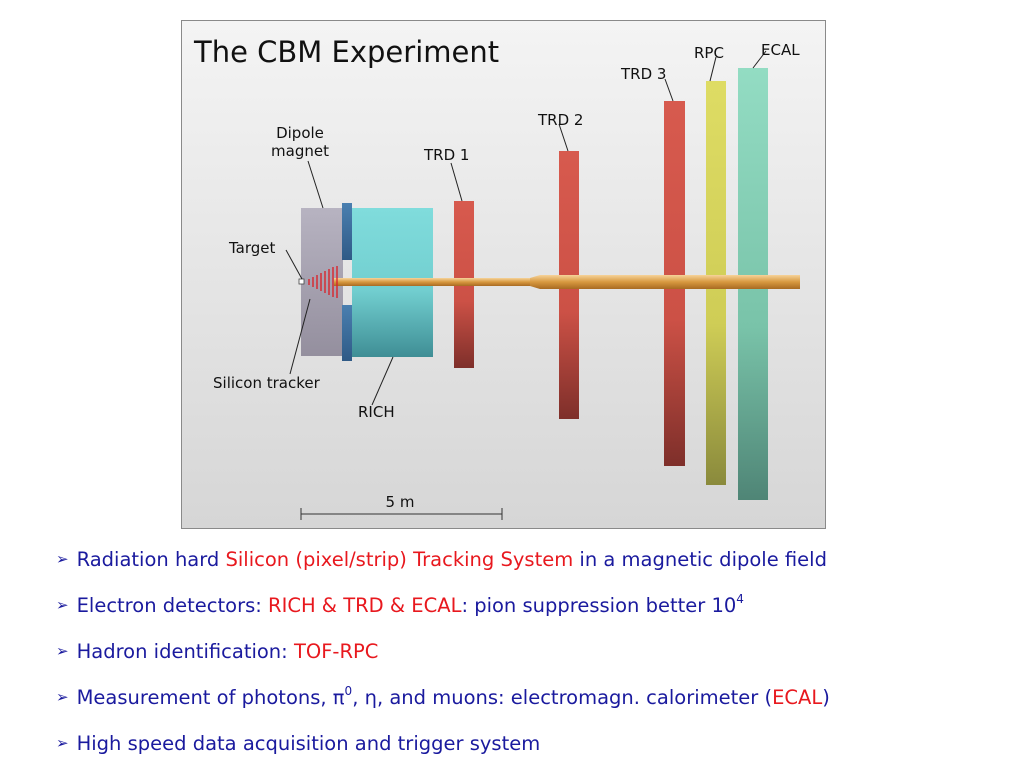 The width and height of the screenshot is (1024, 768). What do you see at coordinates (446, 155) in the screenshot?
I see `label-trd1: TRD 1` at bounding box center [446, 155].